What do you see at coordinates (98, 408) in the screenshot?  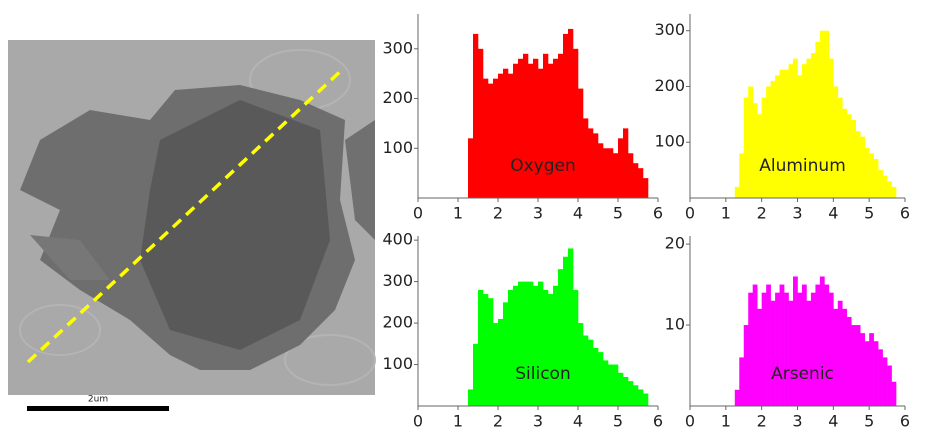 I see `scale-bar` at bounding box center [98, 408].